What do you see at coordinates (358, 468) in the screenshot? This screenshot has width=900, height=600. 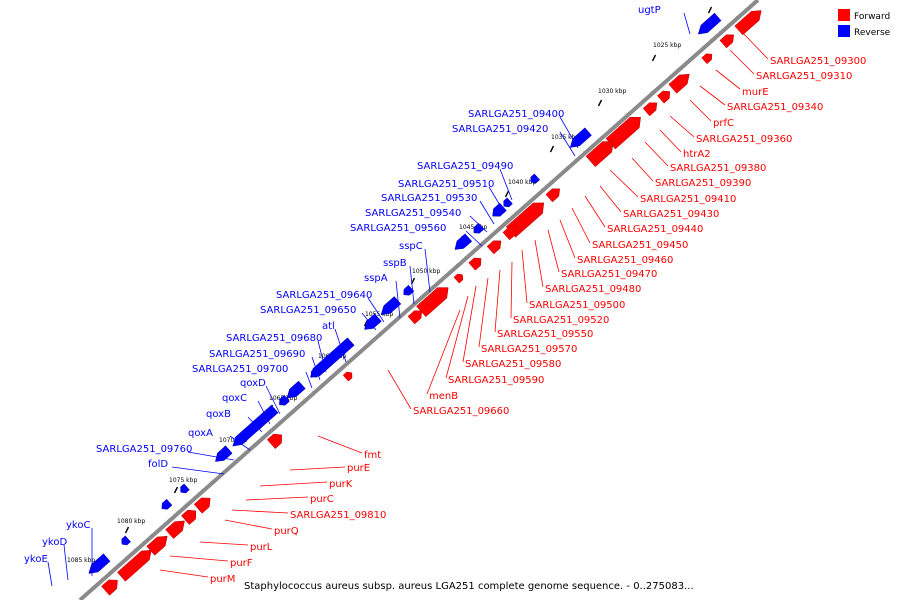 I see `forward-gene-label: purE` at bounding box center [358, 468].